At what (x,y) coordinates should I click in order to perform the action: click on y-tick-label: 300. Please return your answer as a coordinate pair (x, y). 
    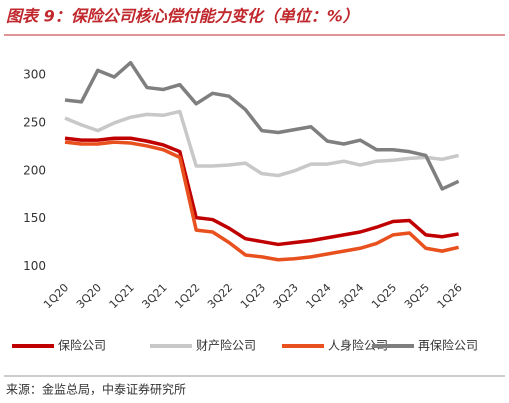
    Looking at the image, I should click on (34, 75).